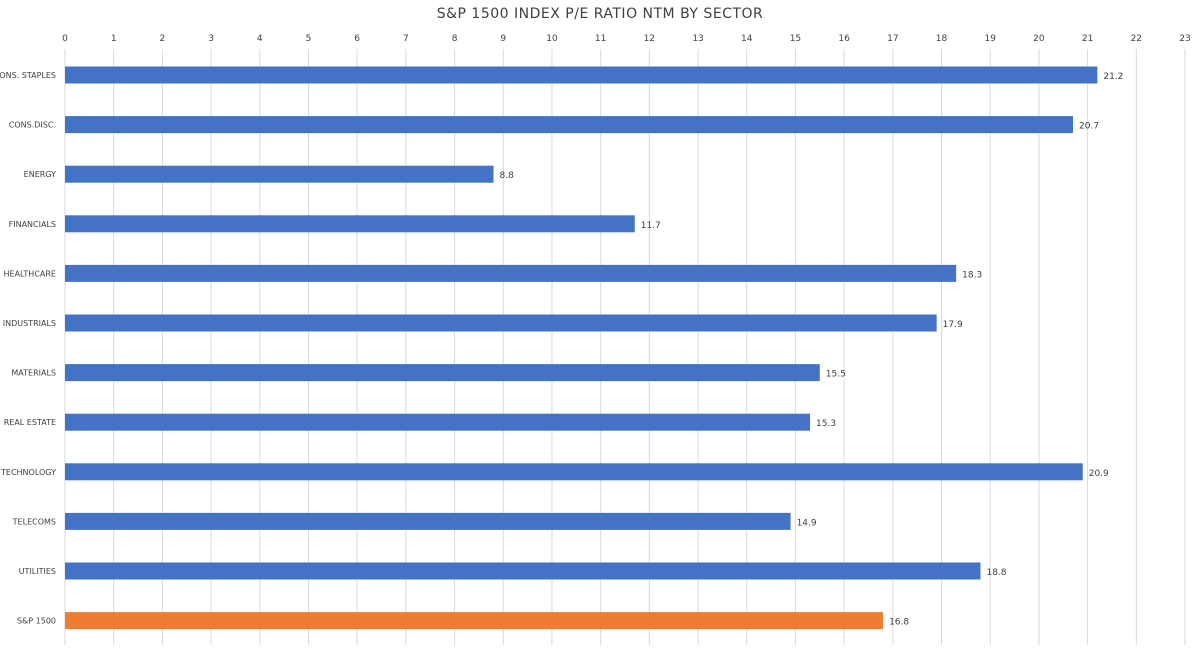 This screenshot has height=656, width=1200. I want to click on x-tick-label: 0, so click(65, 39).